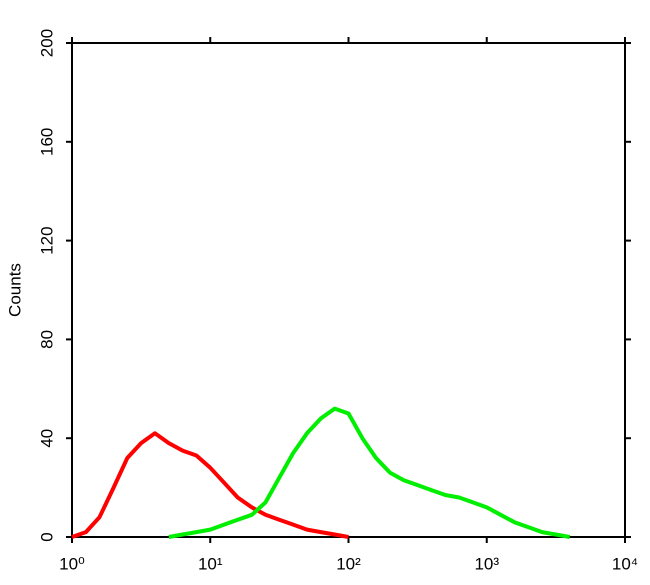 The image size is (650, 585). What do you see at coordinates (348, 563) in the screenshot?
I see `x-tick-label: 10²` at bounding box center [348, 563].